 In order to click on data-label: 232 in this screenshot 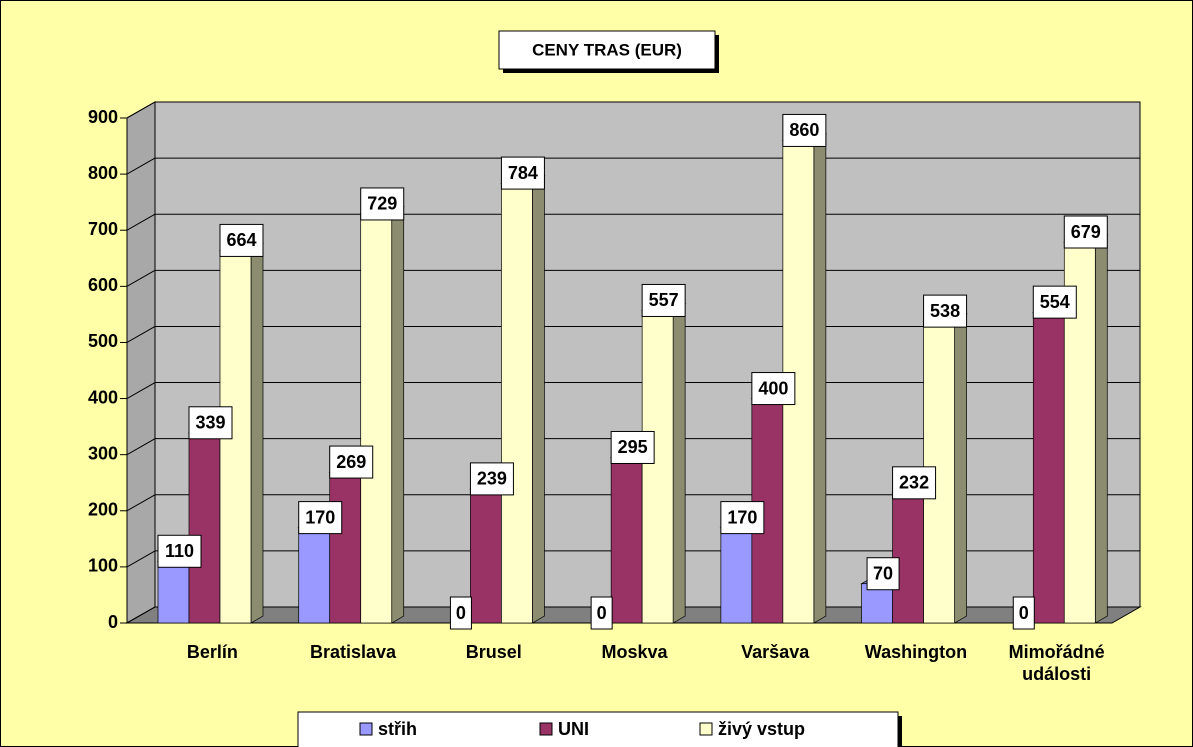, I will do `click(914, 483)`.